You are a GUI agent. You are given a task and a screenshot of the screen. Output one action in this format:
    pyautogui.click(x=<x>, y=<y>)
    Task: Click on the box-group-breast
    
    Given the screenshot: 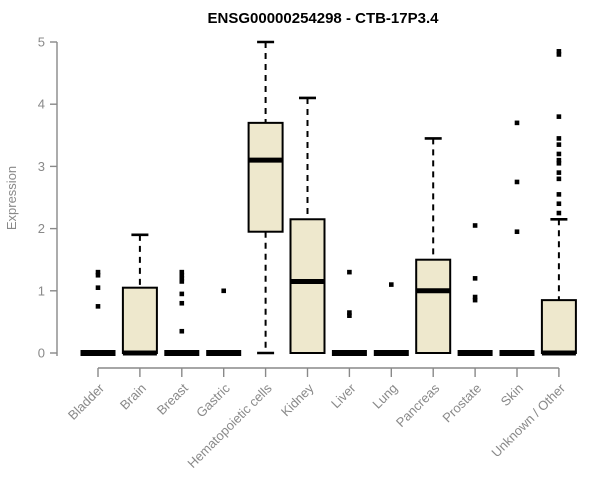 What is the action you would take?
    pyautogui.click(x=182, y=312)
    